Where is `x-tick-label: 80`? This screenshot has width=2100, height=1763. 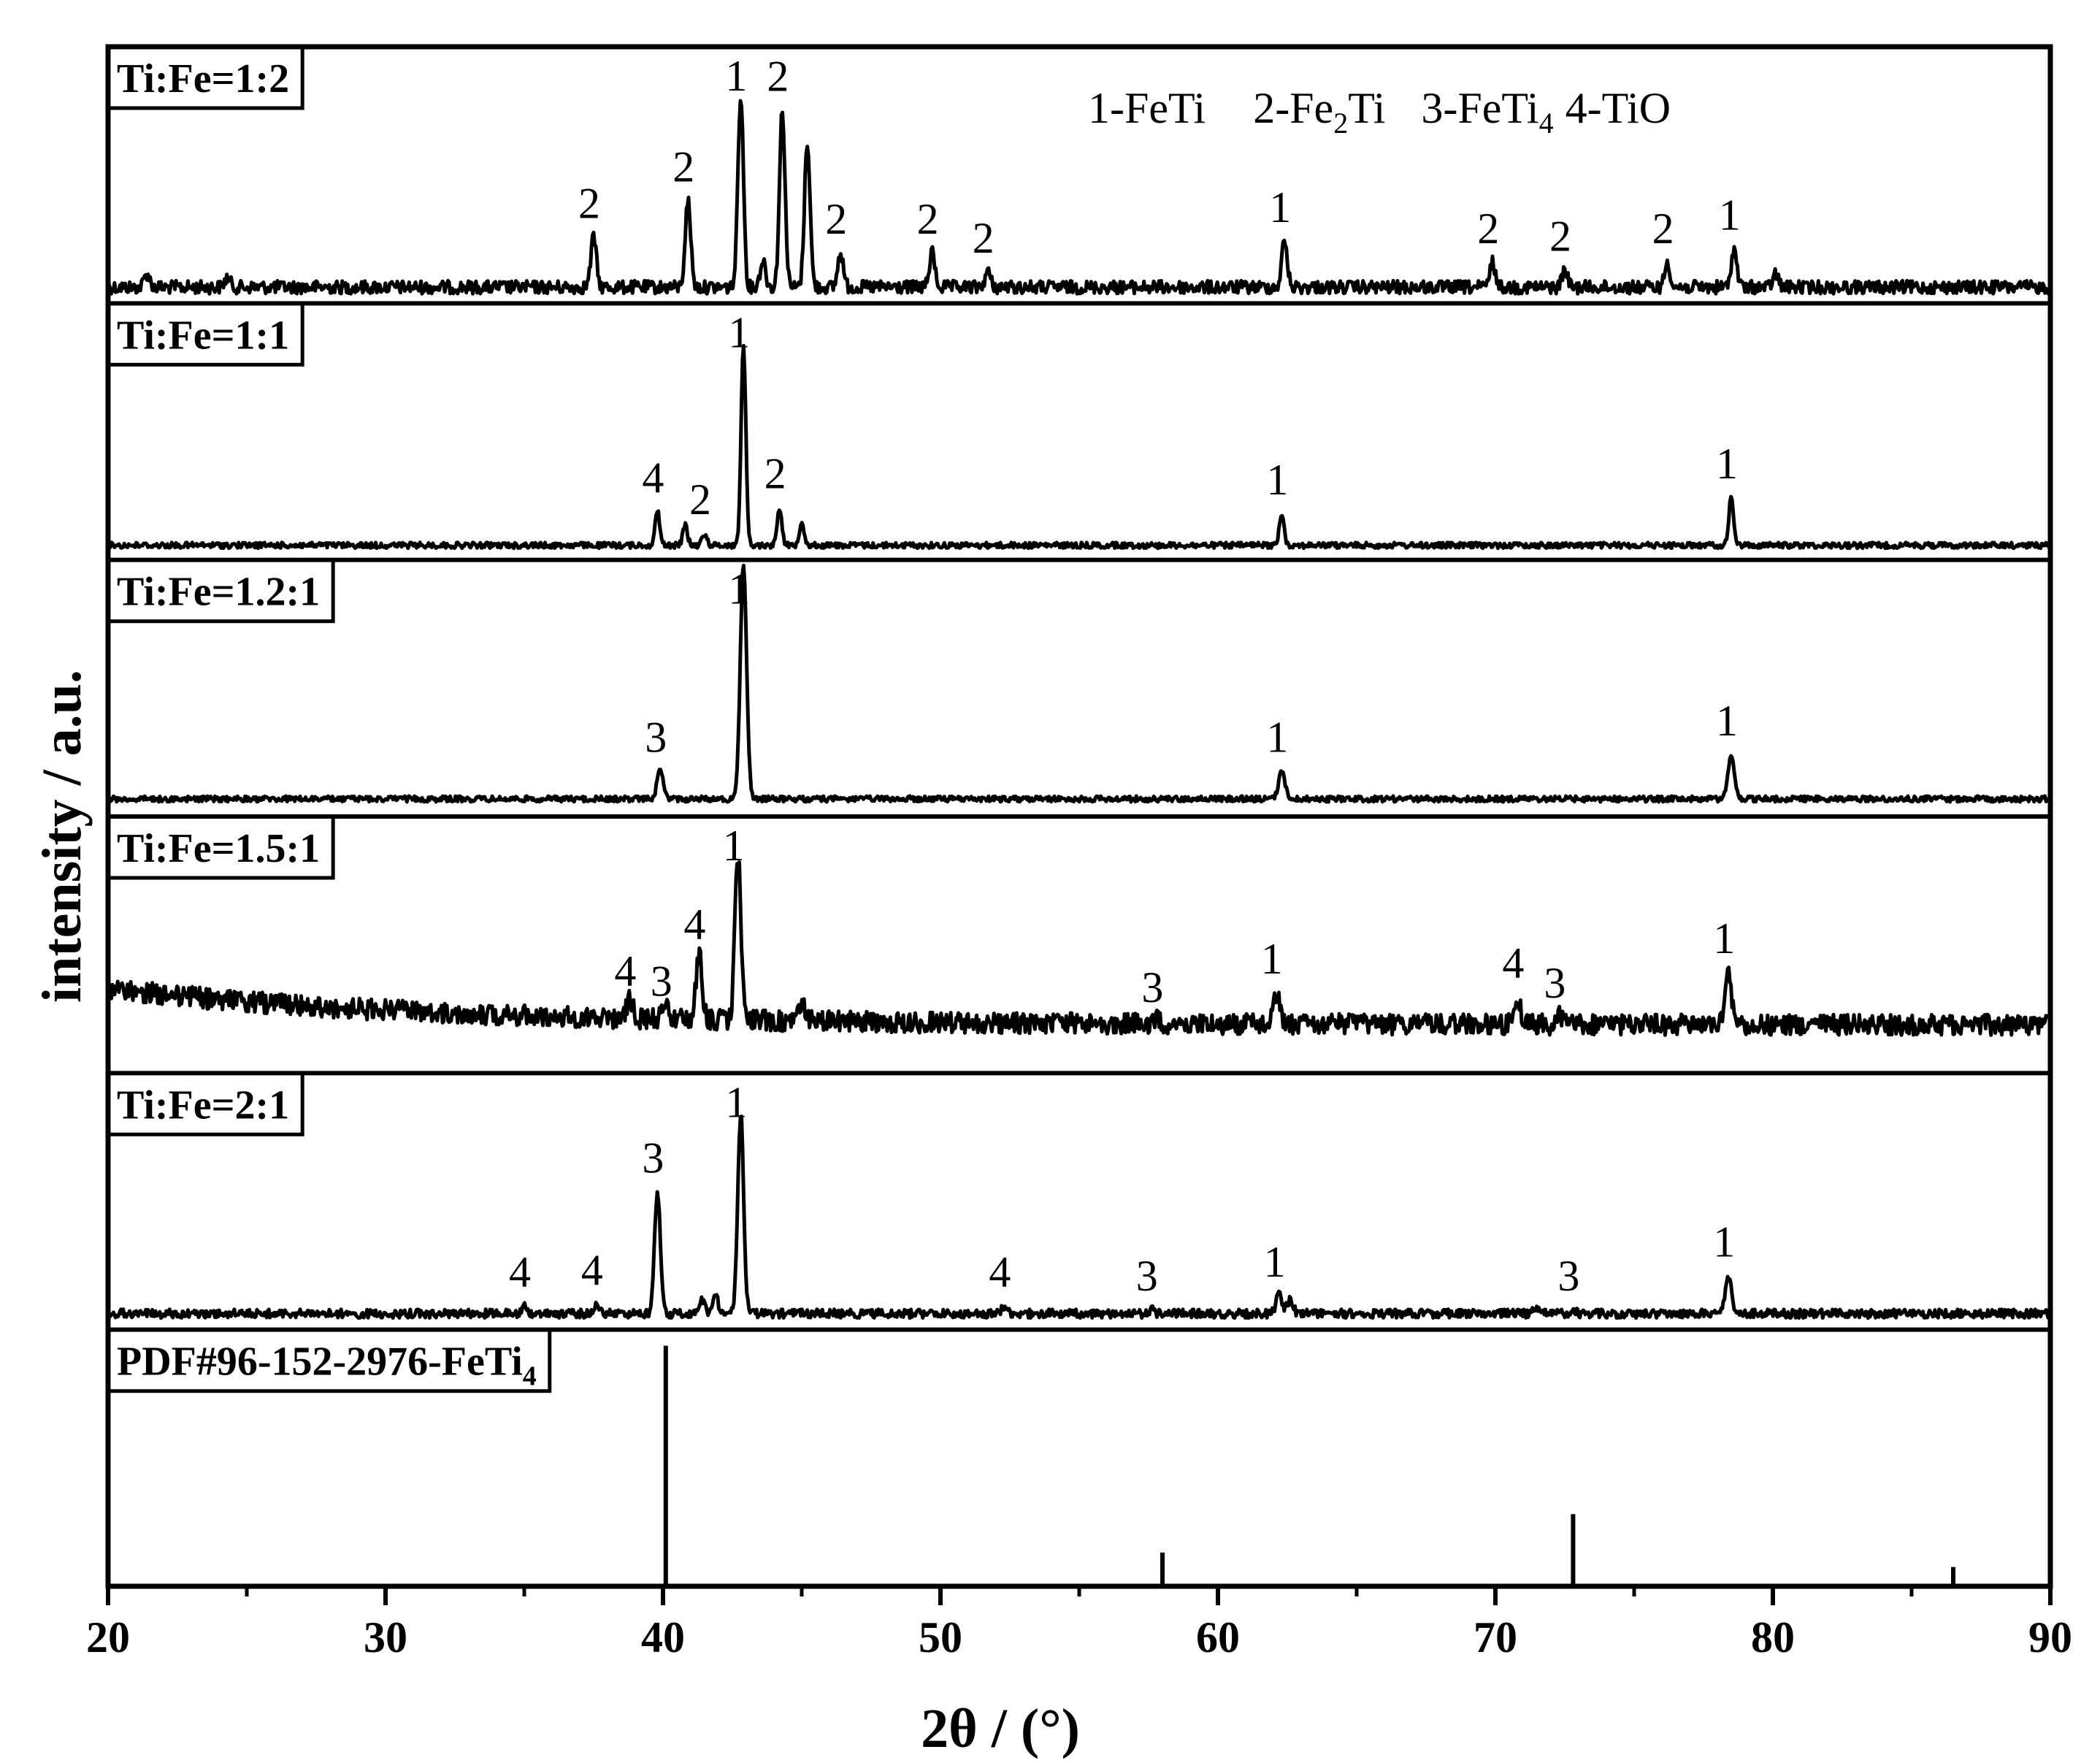
x-tick-label: 80 is located at coordinates (1773, 1637).